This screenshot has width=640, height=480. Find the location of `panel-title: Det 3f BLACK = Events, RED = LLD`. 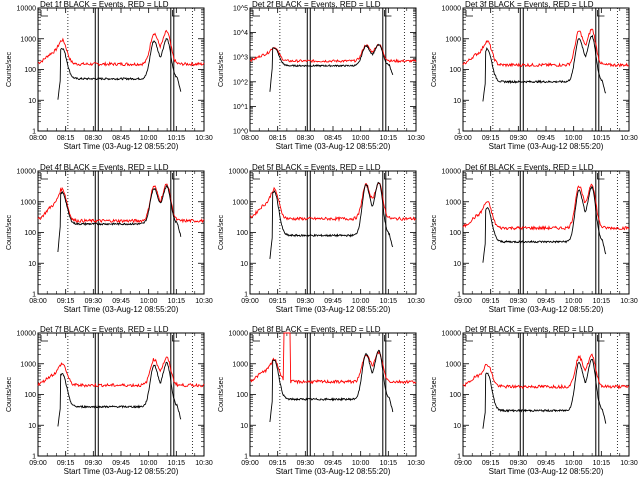

panel-title: Det 3f BLACK = Events, RED = LLD is located at coordinates (529, 4).